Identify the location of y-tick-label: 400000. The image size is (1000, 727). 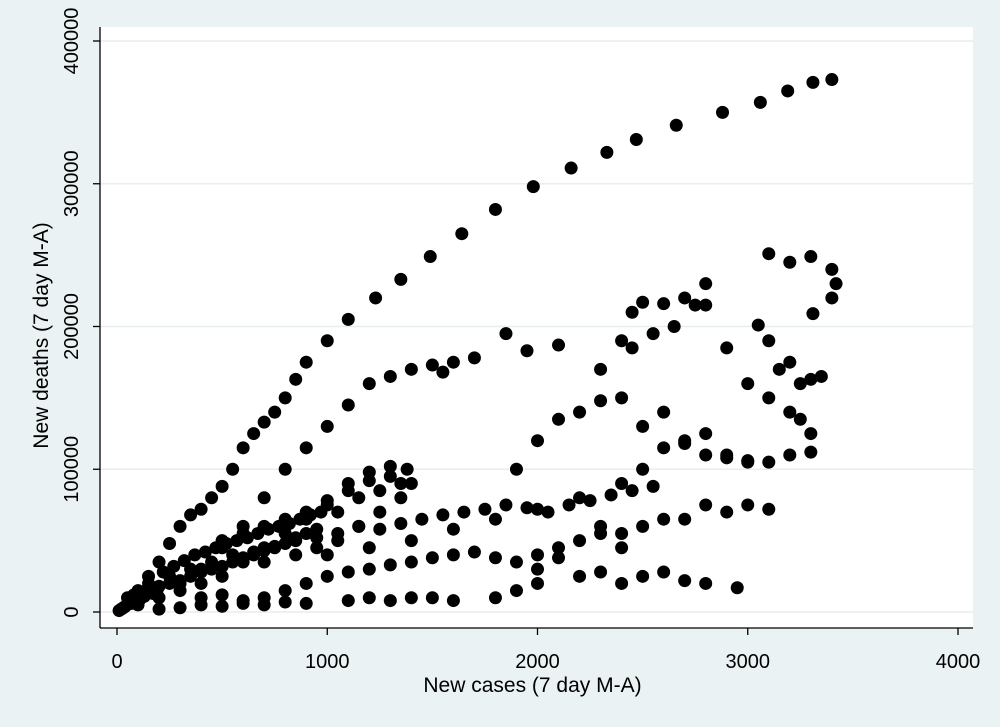
(72, 41).